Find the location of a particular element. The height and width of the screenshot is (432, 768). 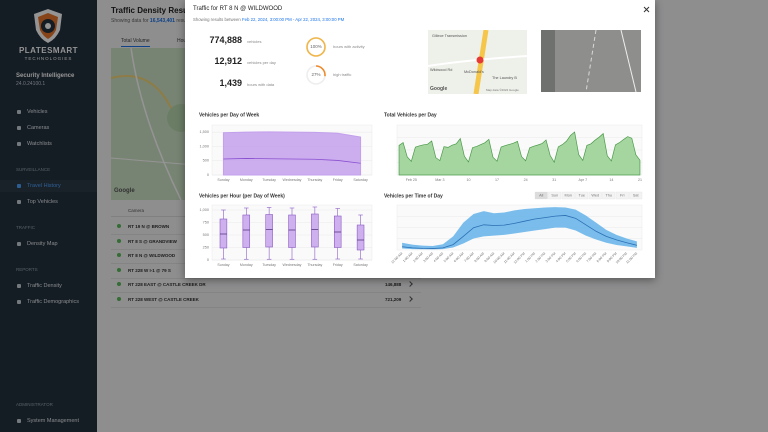

nav-item: Top Vehicles is located at coordinates (48, 202).